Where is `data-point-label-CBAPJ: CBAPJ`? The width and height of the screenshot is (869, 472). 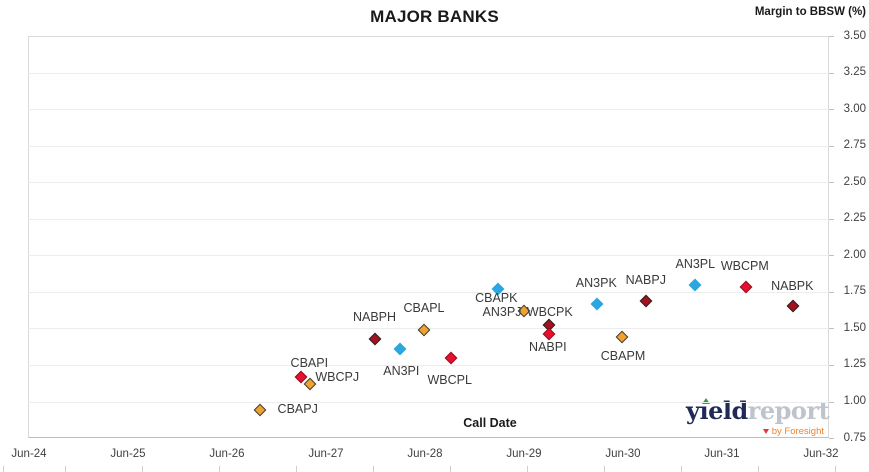 data-point-label-CBAPJ: CBAPJ is located at coordinates (297, 409).